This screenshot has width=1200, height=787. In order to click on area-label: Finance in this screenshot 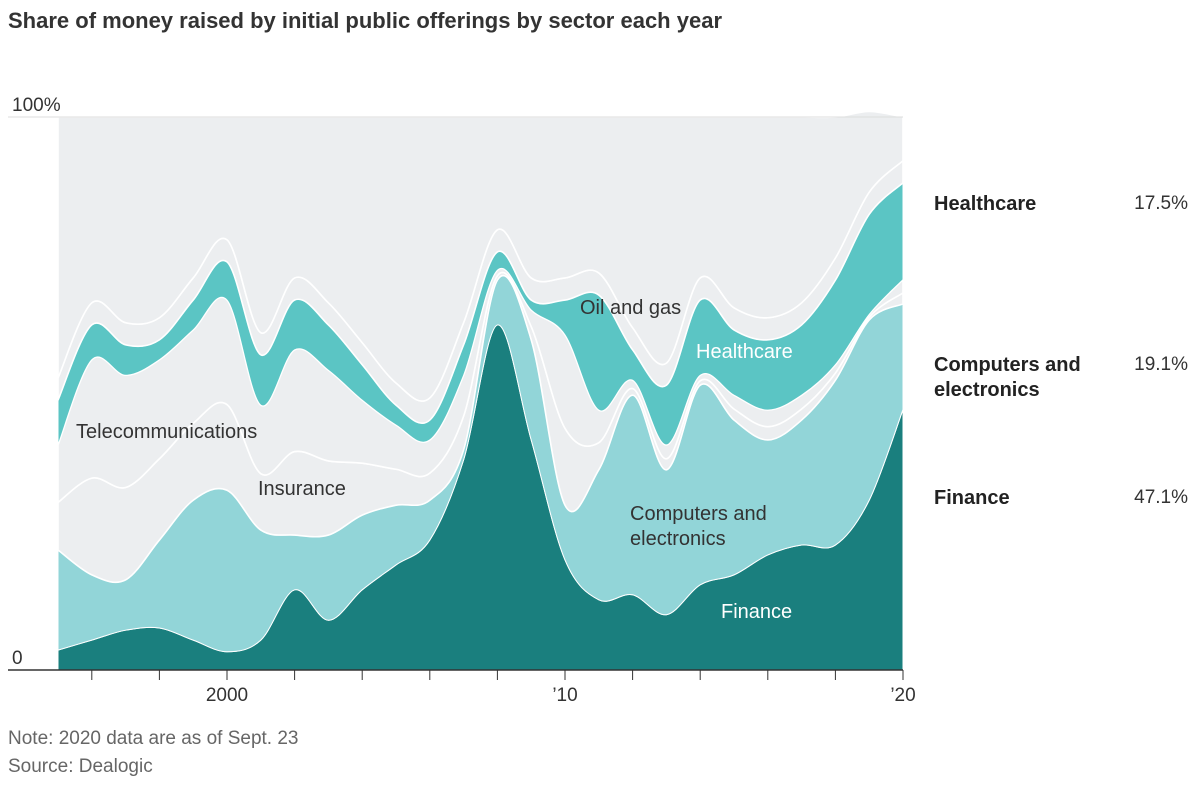, I will do `click(757, 612)`.